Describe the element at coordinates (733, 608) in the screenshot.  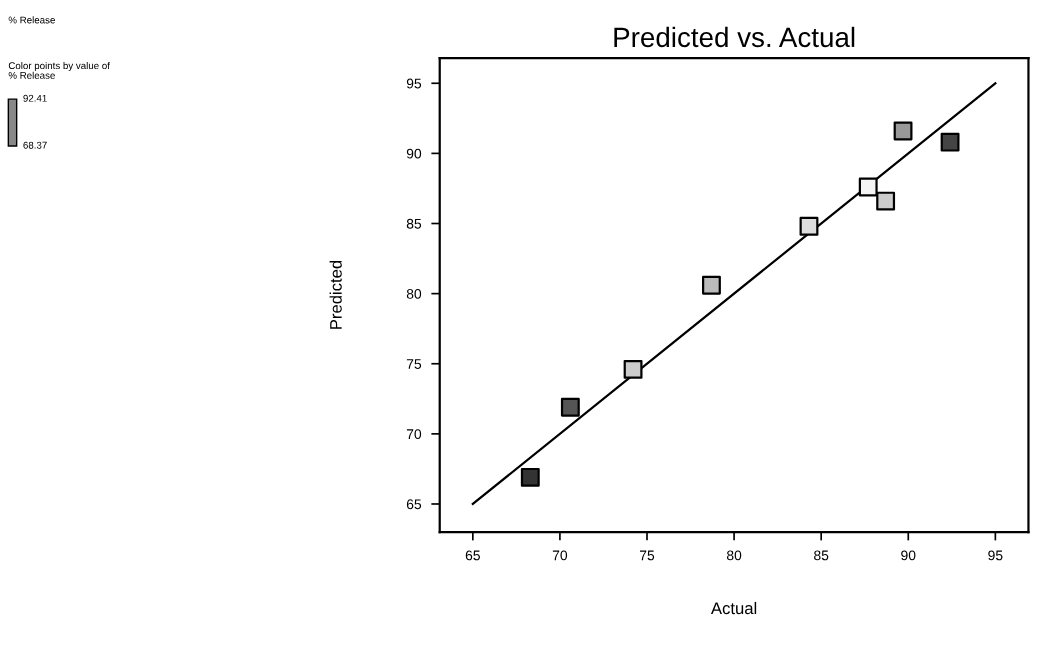
I see `x-axis-title: Actual` at that location.